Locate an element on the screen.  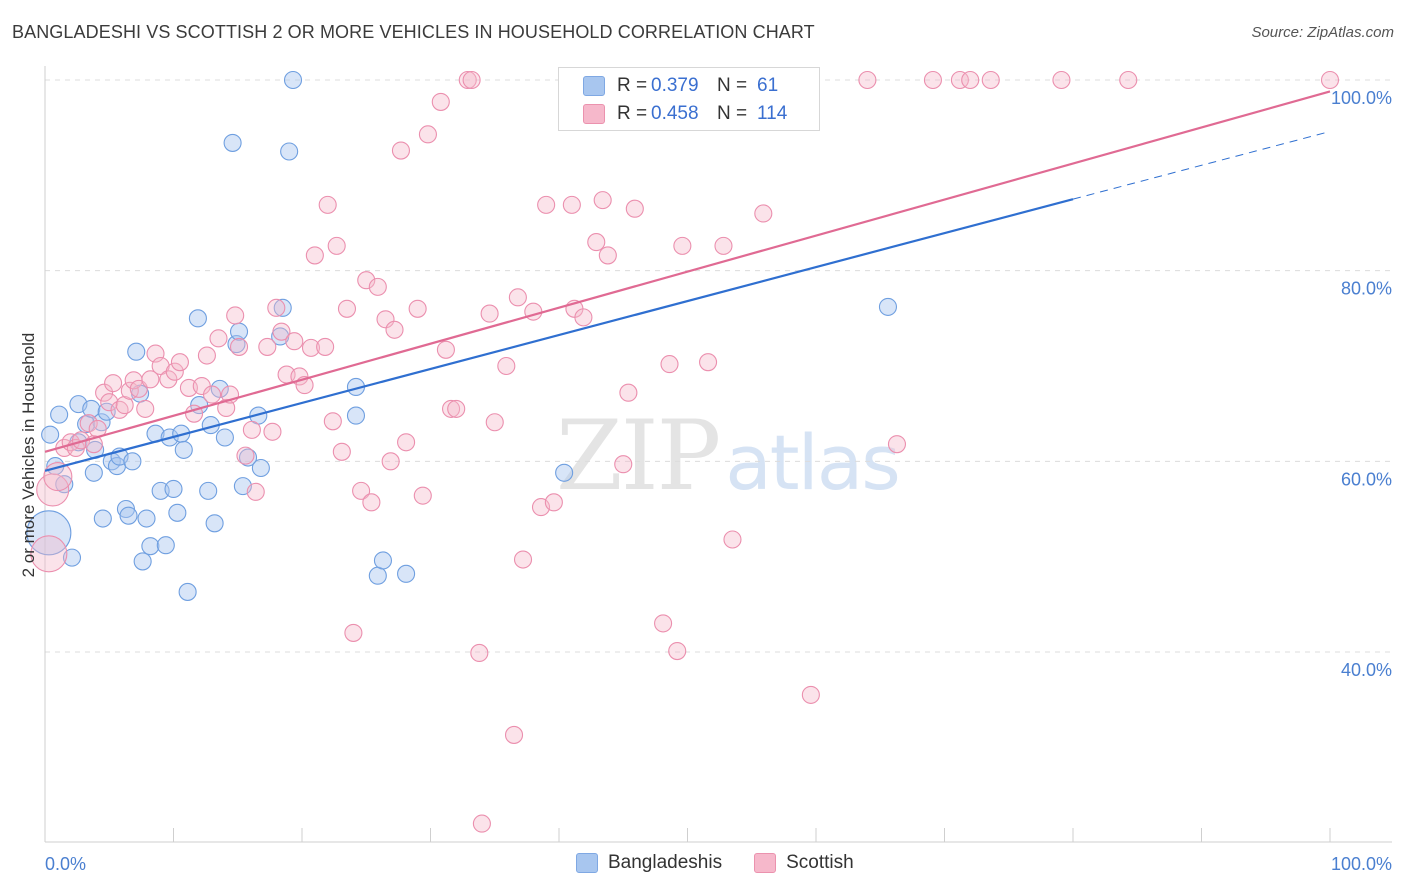
legend-n-value: 61 is located at coordinates (768, 85).